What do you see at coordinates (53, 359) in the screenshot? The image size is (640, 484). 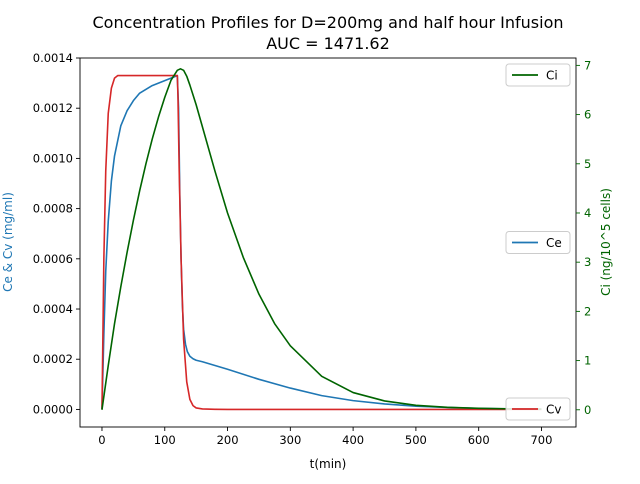 I see `y-left-tick-label: 0.0002` at bounding box center [53, 359].